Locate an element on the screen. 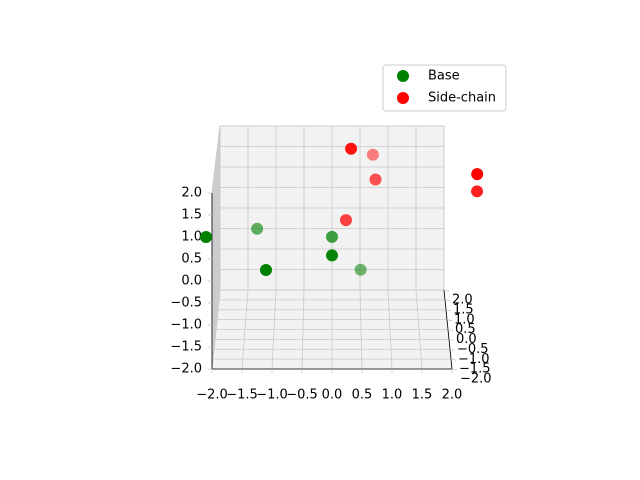  y-tick-label: 0.0 is located at coordinates (466, 339).